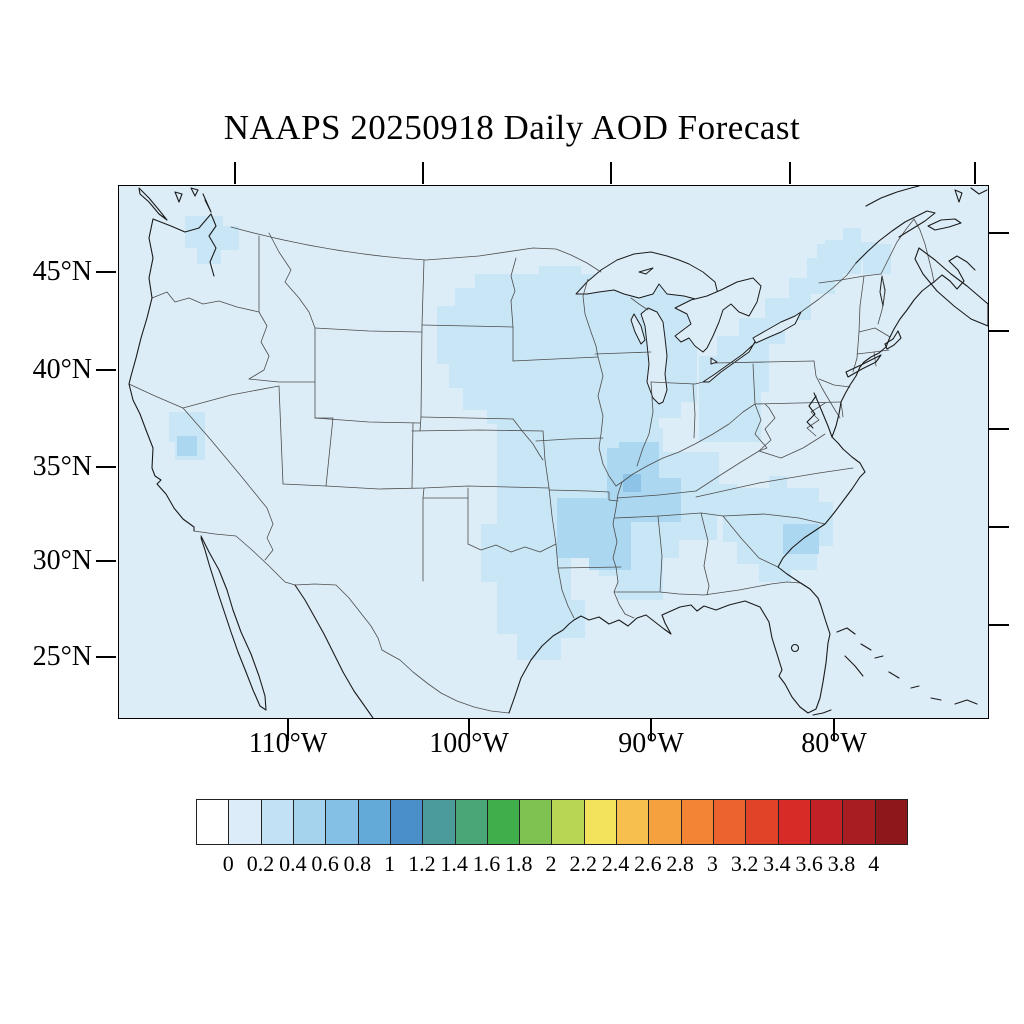 The height and width of the screenshot is (1024, 1024). Describe the element at coordinates (62, 271) in the screenshot. I see `lat-label-45n: 45°N` at that location.